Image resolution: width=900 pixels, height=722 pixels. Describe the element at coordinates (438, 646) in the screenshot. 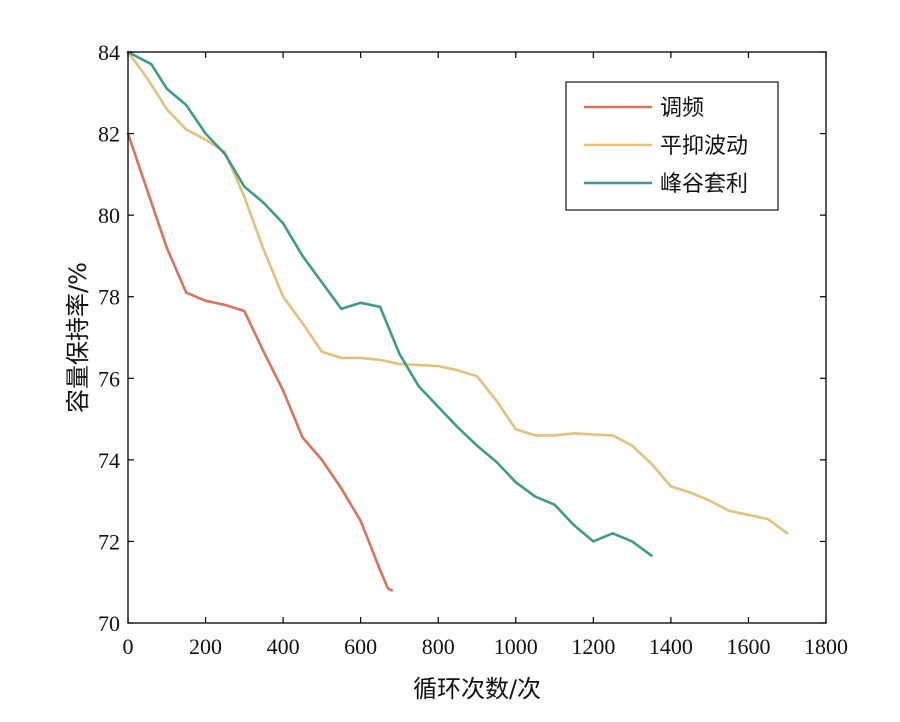

I see `x-tick-label: 800` at that location.